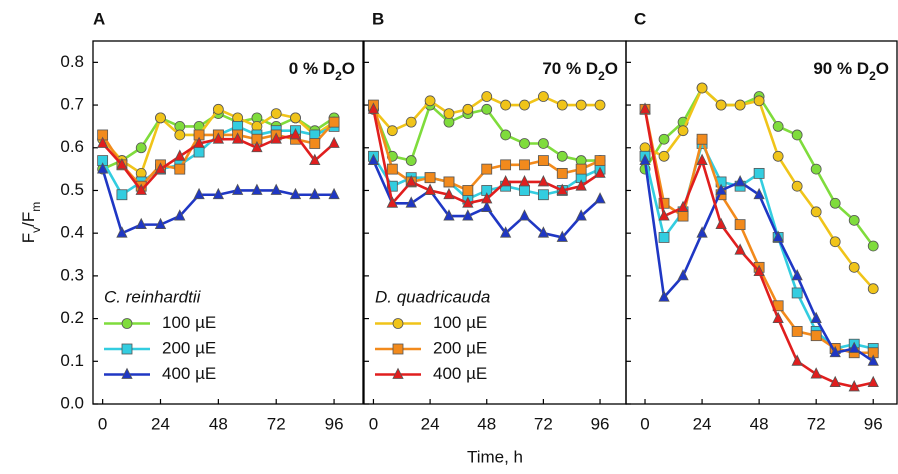 This screenshot has height=474, width=898. Describe the element at coordinates (601, 76) in the screenshot. I see `text-part: 2` at that location.